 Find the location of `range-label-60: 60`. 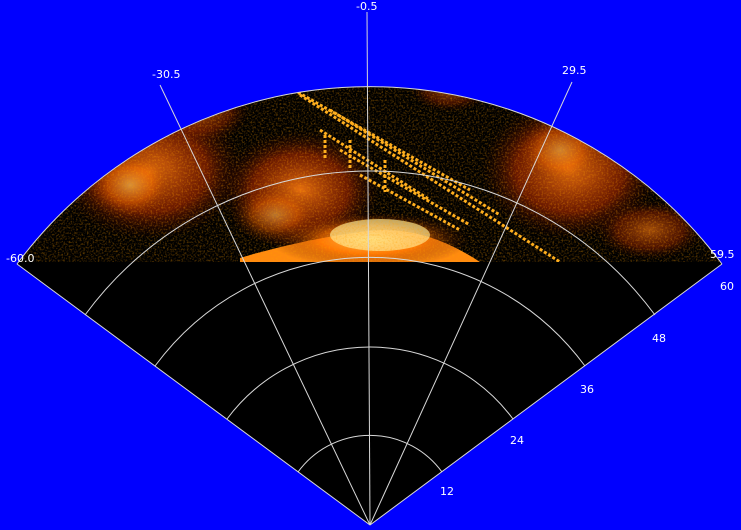

range-label-60: 60 is located at coordinates (727, 286).